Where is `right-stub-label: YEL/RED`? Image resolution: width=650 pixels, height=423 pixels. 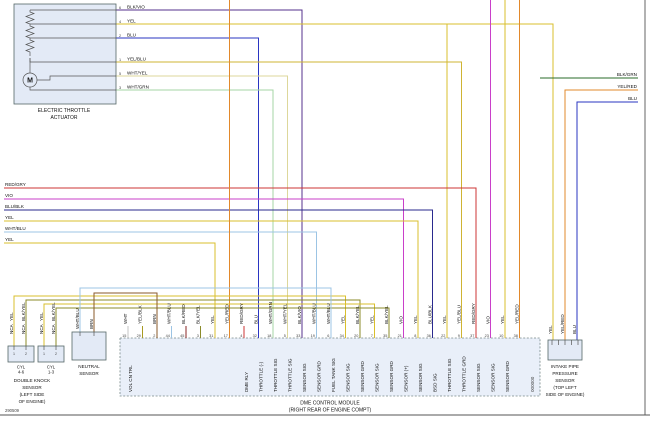 right-stub-label: YEL/RED is located at coordinates (627, 86).